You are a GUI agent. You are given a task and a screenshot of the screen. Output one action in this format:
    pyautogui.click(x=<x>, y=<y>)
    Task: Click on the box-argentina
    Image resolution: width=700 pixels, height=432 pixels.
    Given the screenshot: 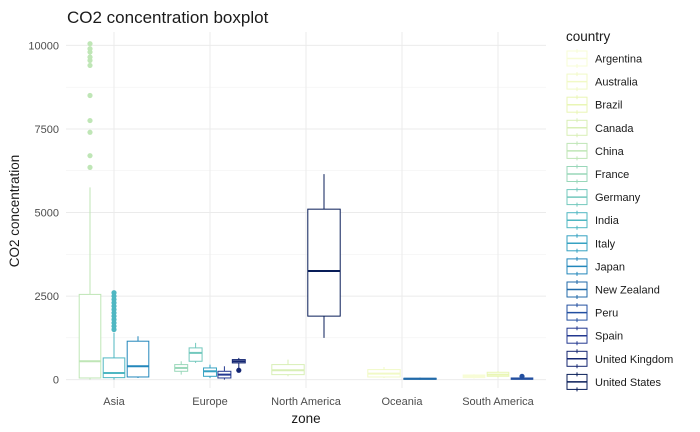 What is the action you would take?
    pyautogui.click(x=474, y=376)
    